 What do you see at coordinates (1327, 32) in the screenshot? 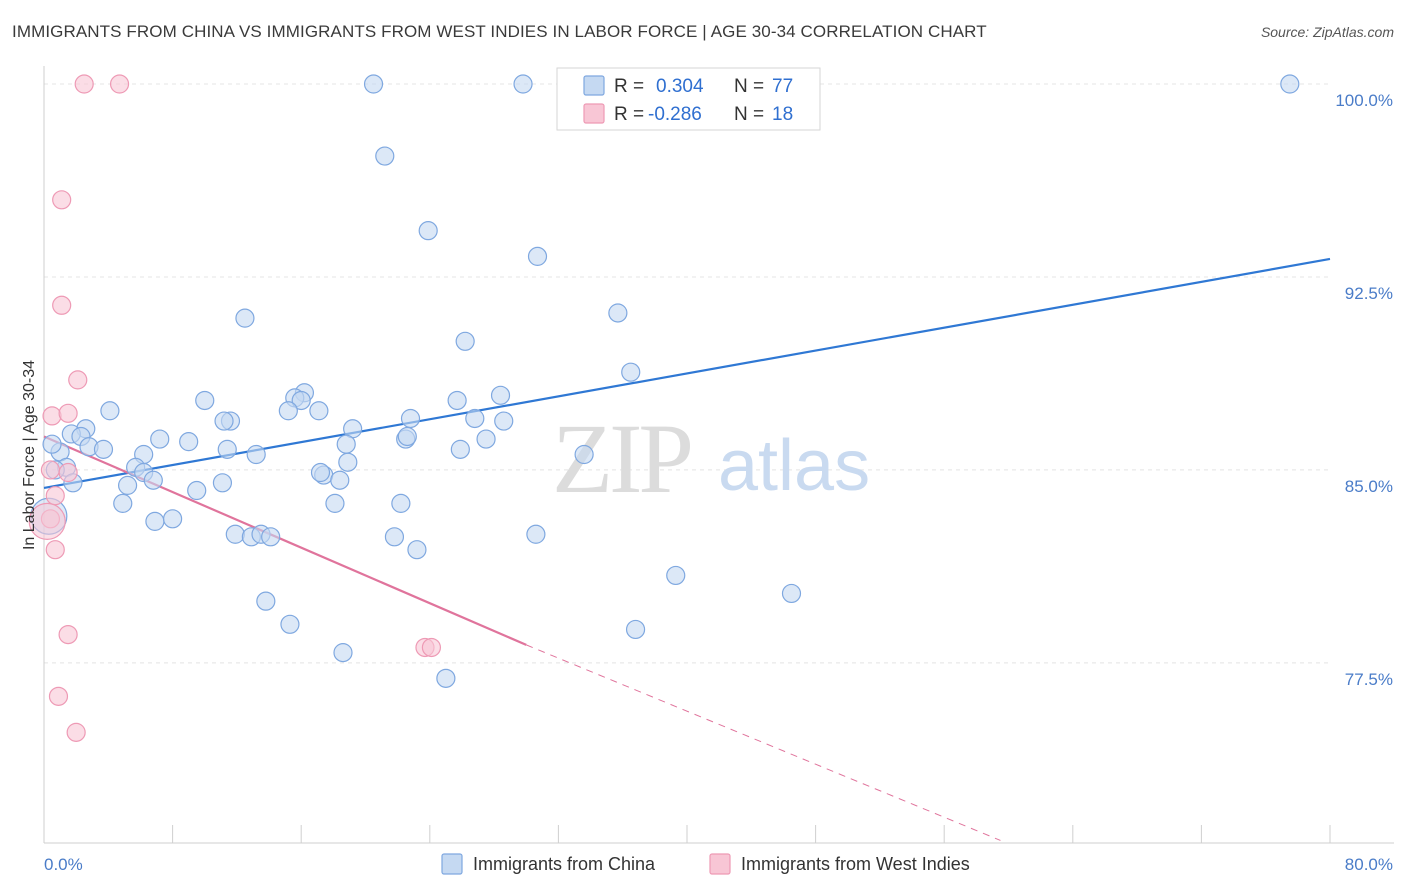
I see `chart-source: Source: ZipAtlas.com` at bounding box center [1327, 32].